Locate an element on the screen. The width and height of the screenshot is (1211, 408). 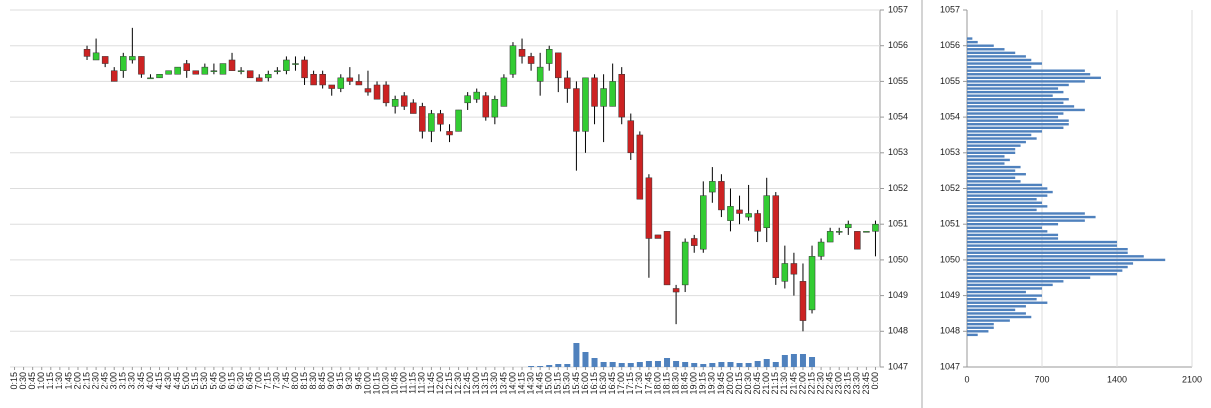
x-tick-label: 13:00 is located at coordinates (476, 383).